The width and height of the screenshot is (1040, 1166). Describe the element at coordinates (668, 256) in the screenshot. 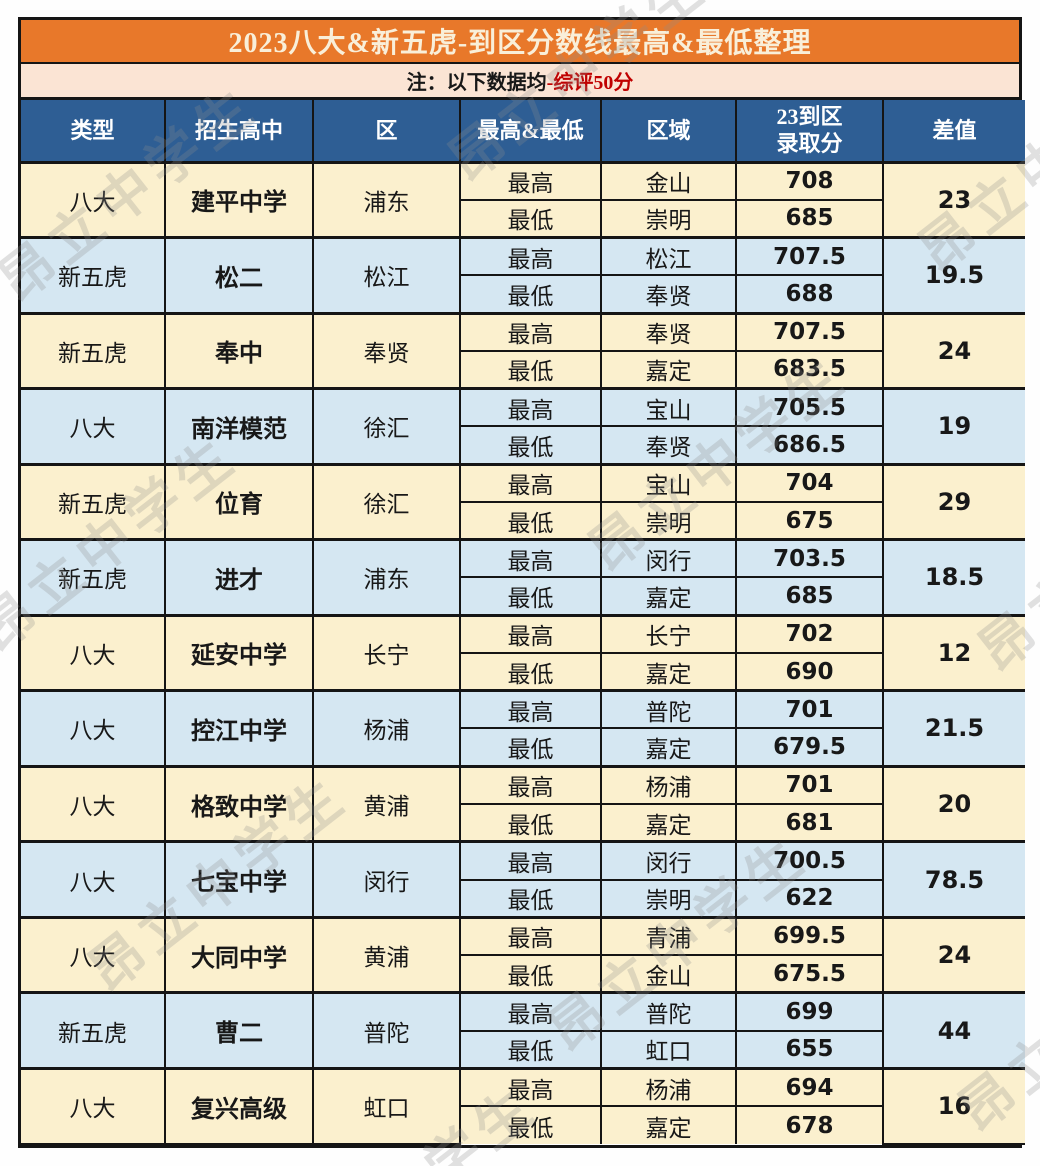

I see `max-region-cell: 松江` at that location.